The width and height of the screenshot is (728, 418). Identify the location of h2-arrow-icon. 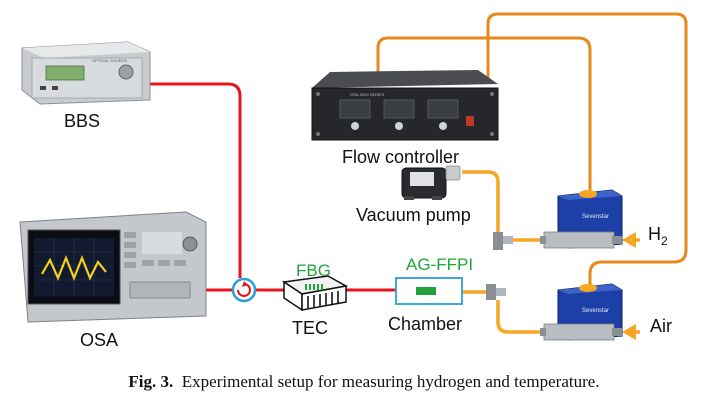
(629, 240).